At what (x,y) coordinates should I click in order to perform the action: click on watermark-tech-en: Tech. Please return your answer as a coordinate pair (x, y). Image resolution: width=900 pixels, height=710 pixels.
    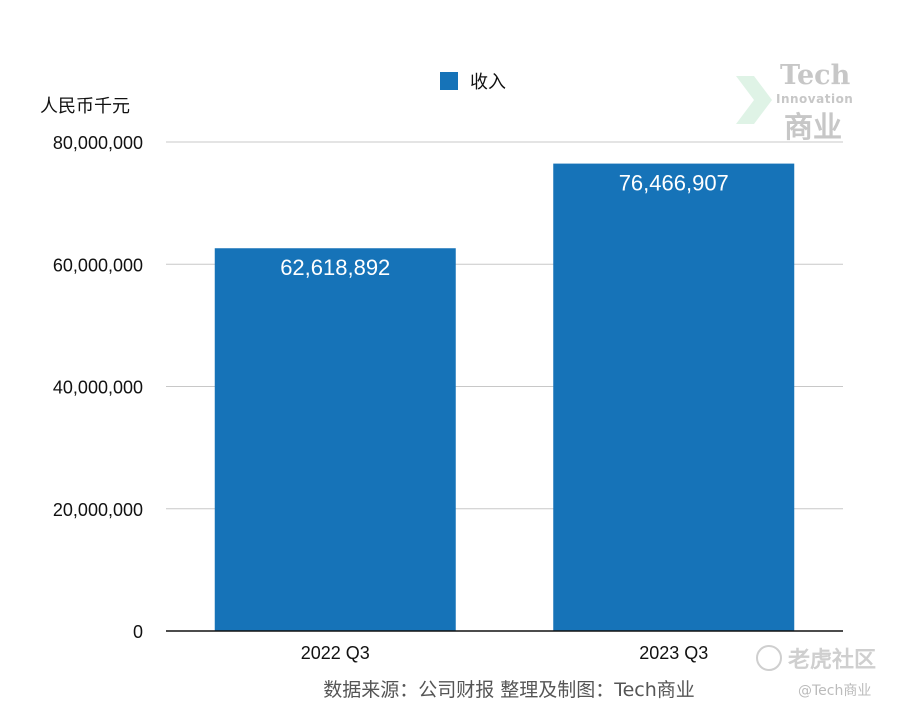
    Looking at the image, I should click on (815, 75).